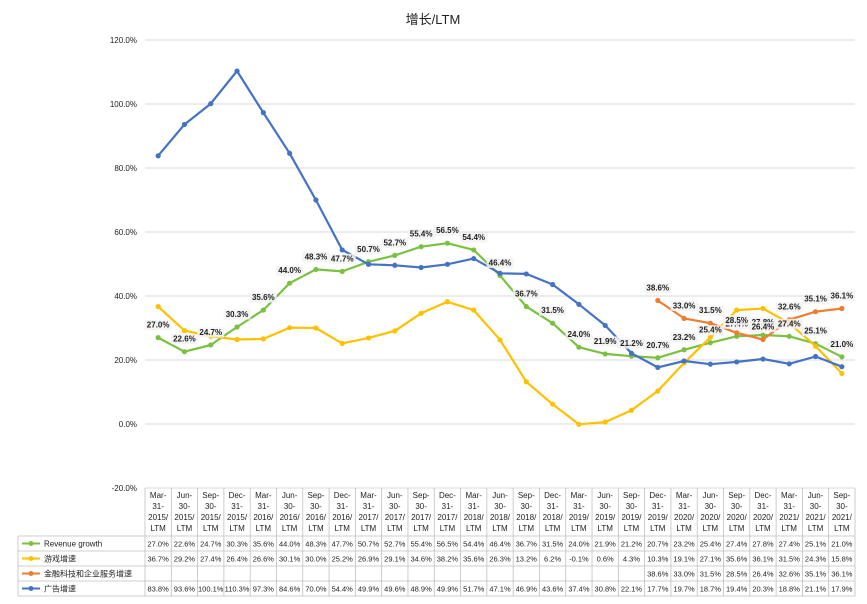 The width and height of the screenshot is (867, 604). I want to click on table-cell: 20.3%, so click(763, 589).